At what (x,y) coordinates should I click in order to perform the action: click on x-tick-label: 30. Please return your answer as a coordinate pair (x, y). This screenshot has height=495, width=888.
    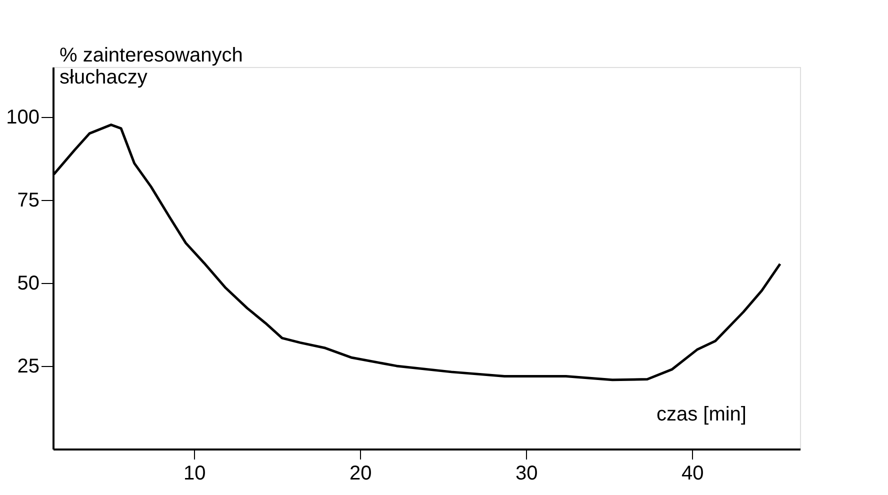
    Looking at the image, I should click on (526, 473).